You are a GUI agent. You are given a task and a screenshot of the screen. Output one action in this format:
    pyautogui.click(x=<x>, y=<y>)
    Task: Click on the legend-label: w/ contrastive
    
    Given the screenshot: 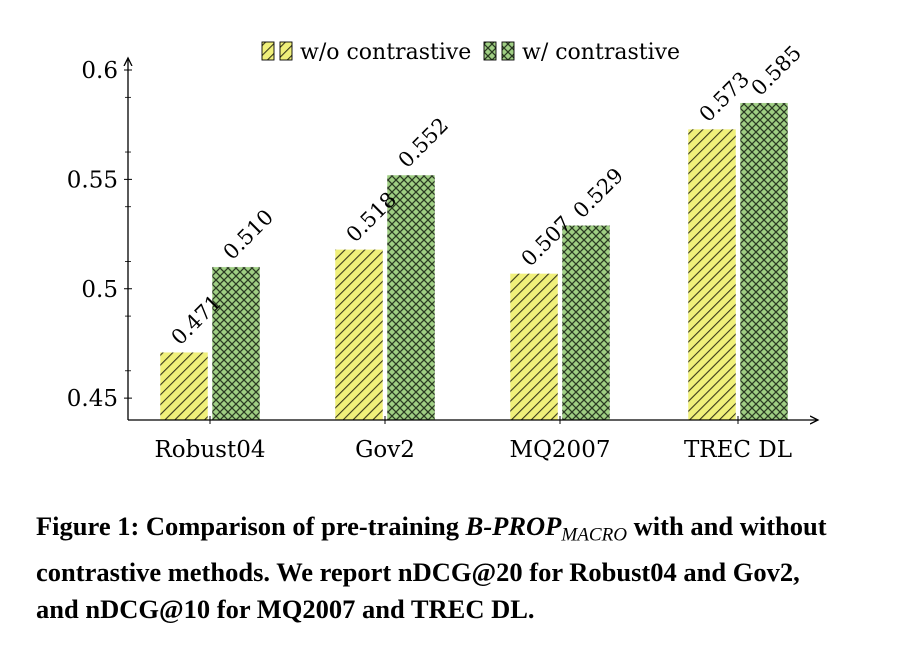 What is the action you would take?
    pyautogui.click(x=601, y=52)
    